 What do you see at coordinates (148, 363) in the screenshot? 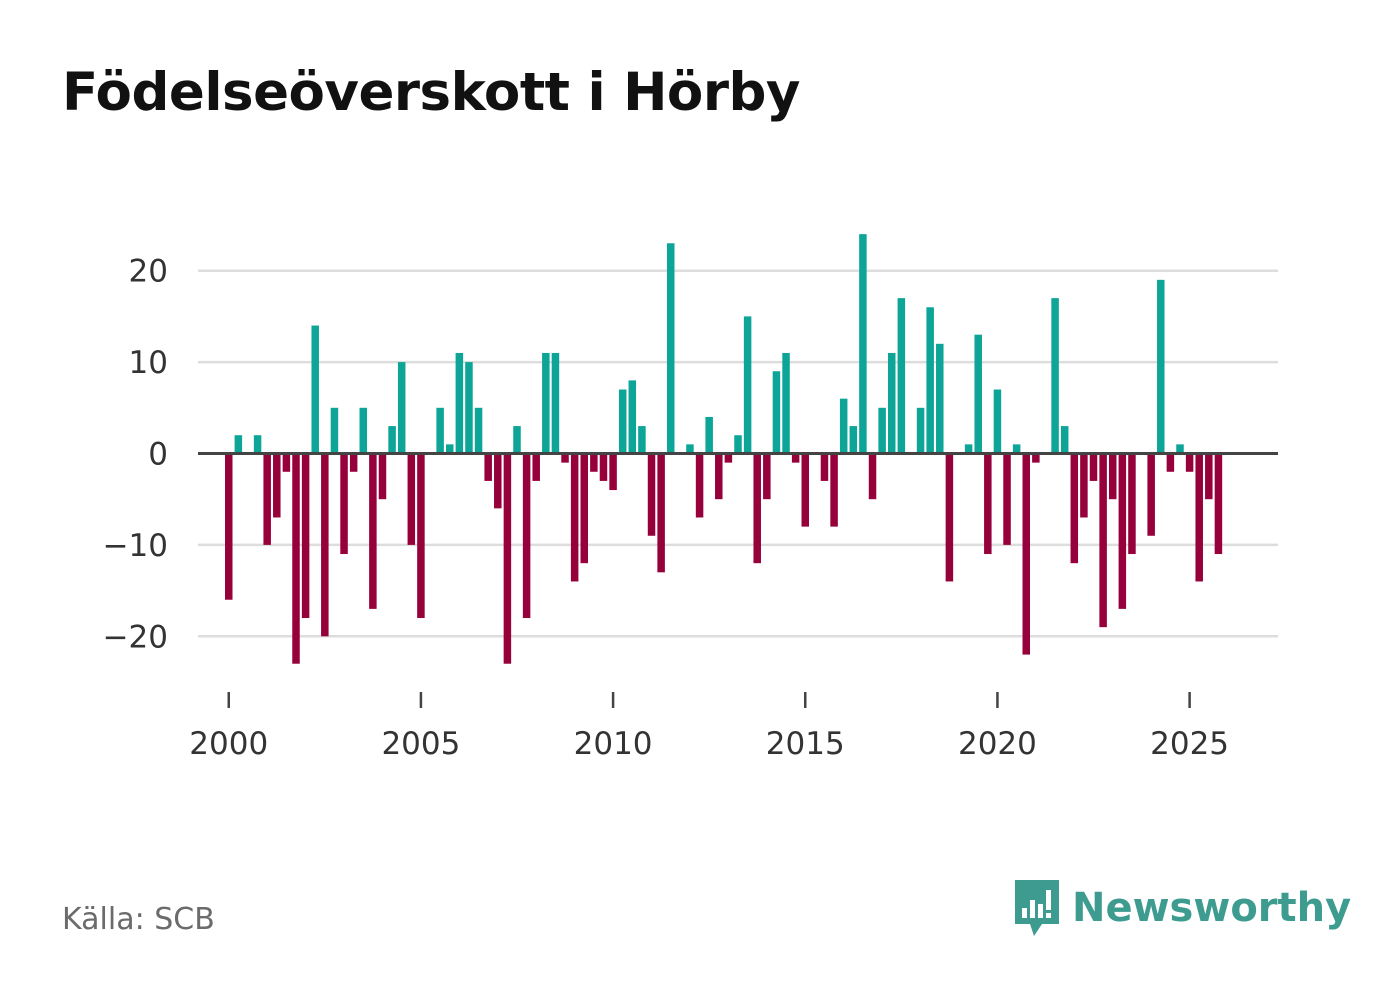
I see `y-tick-label: 10` at bounding box center [148, 363].